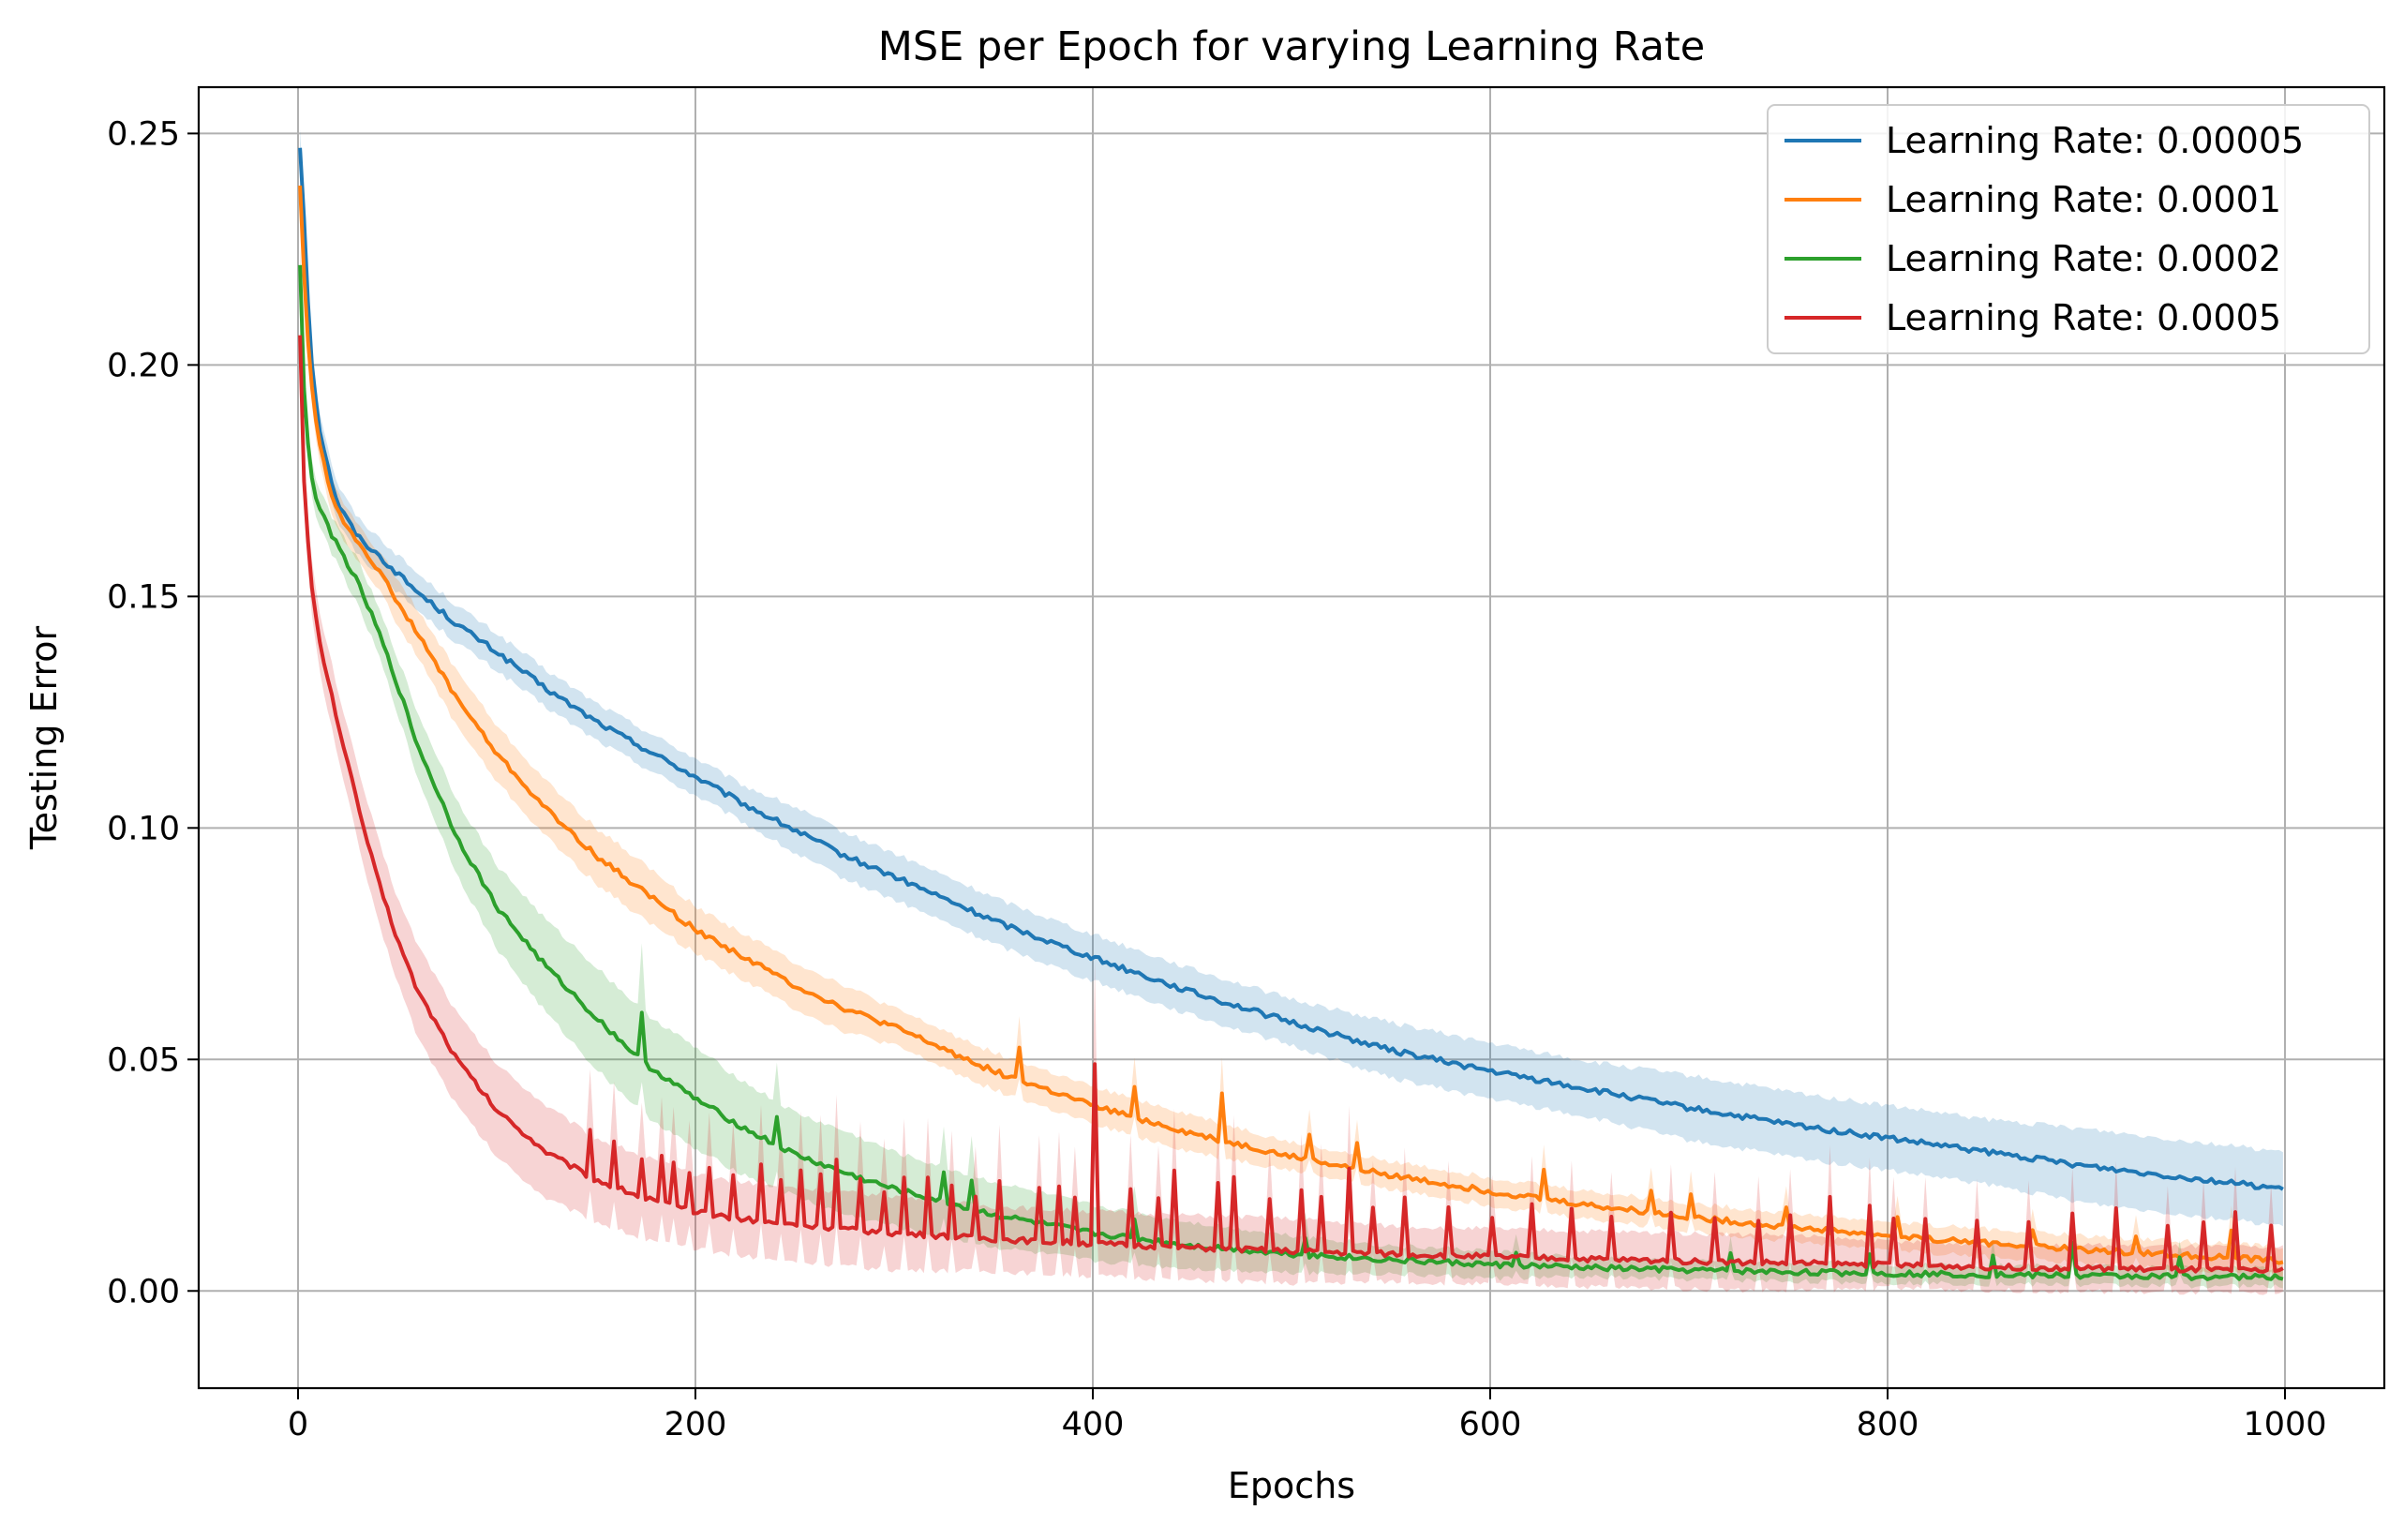 The height and width of the screenshot is (1540, 2404). What do you see at coordinates (1490, 1424) in the screenshot?
I see `x-tick-label: 600` at bounding box center [1490, 1424].